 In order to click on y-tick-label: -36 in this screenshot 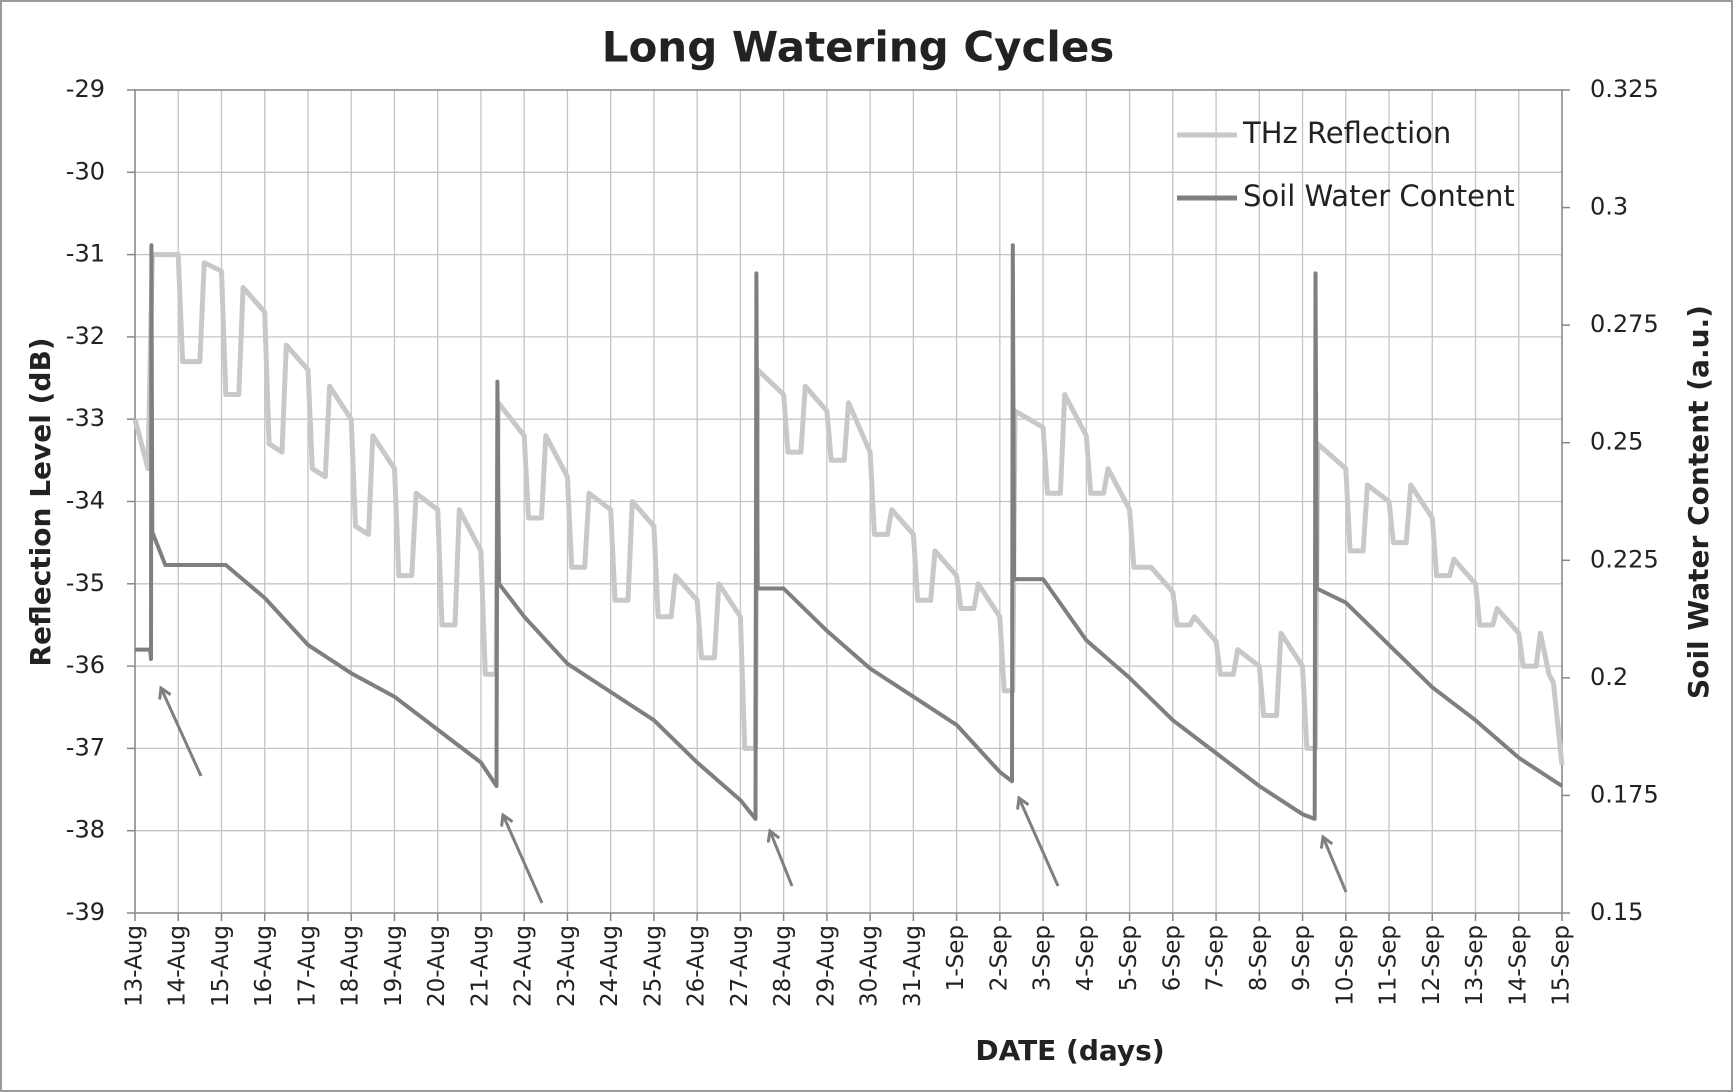, I will do `click(85, 665)`.